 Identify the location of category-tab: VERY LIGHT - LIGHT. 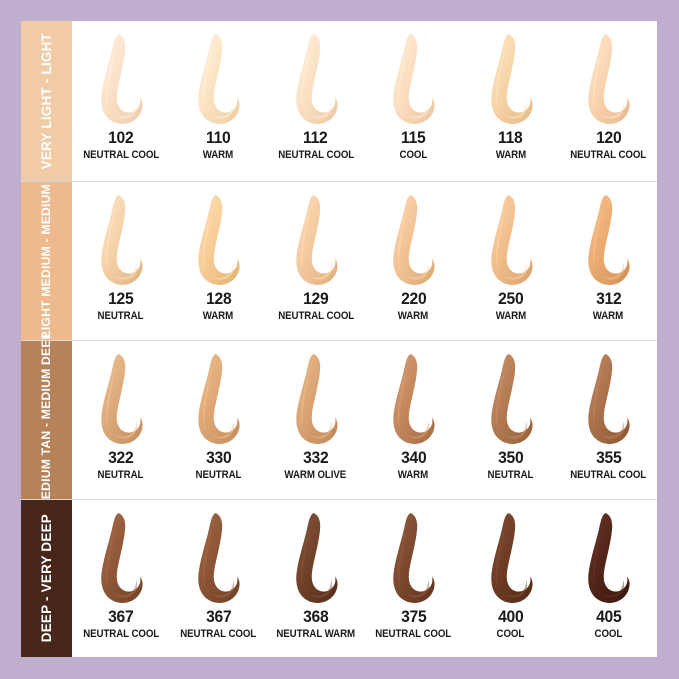
(46, 101).